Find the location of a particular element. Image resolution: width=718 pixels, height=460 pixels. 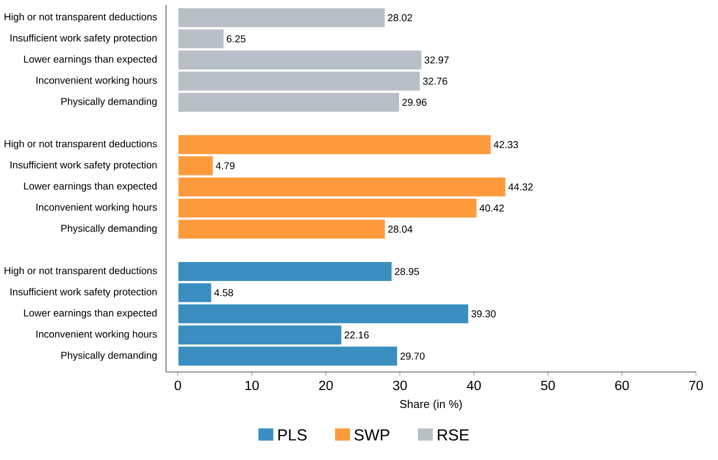

data-label: 32.97 is located at coordinates (436, 60).